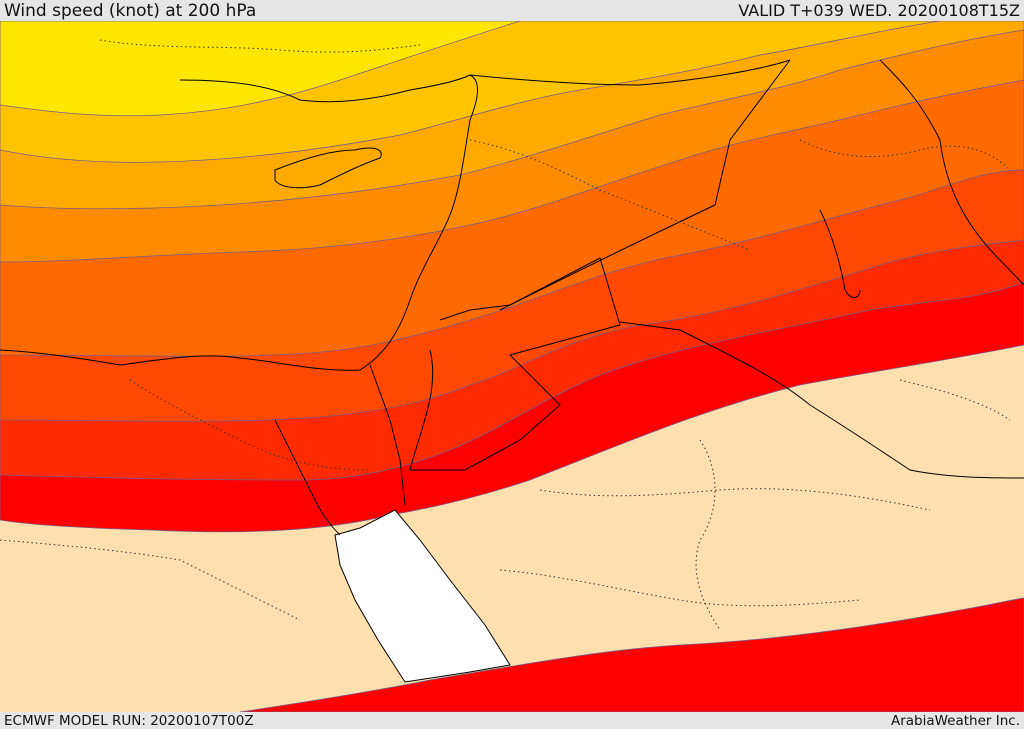 Image resolution: width=1024 pixels, height=729 pixels. What do you see at coordinates (130, 10) in the screenshot?
I see `map-title: Wind speed (knot) at 200 hPa` at bounding box center [130, 10].